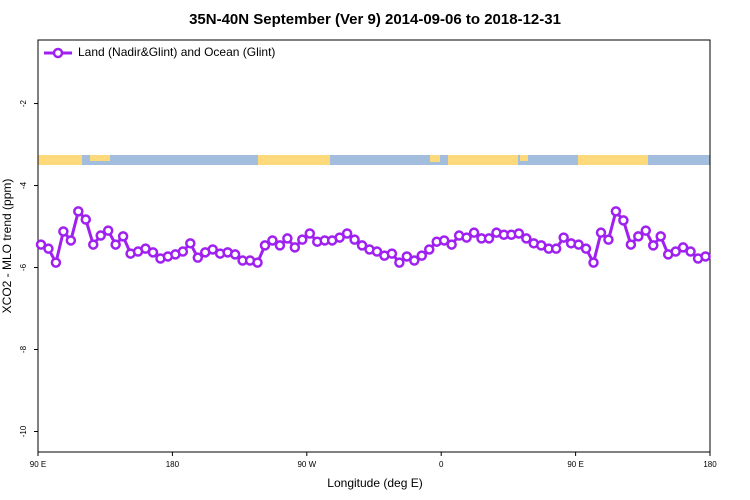 Image resolution: width=750 pixels, height=500 pixels. What do you see at coordinates (23, 267) in the screenshot?
I see `y-tick-label: -6` at bounding box center [23, 267].